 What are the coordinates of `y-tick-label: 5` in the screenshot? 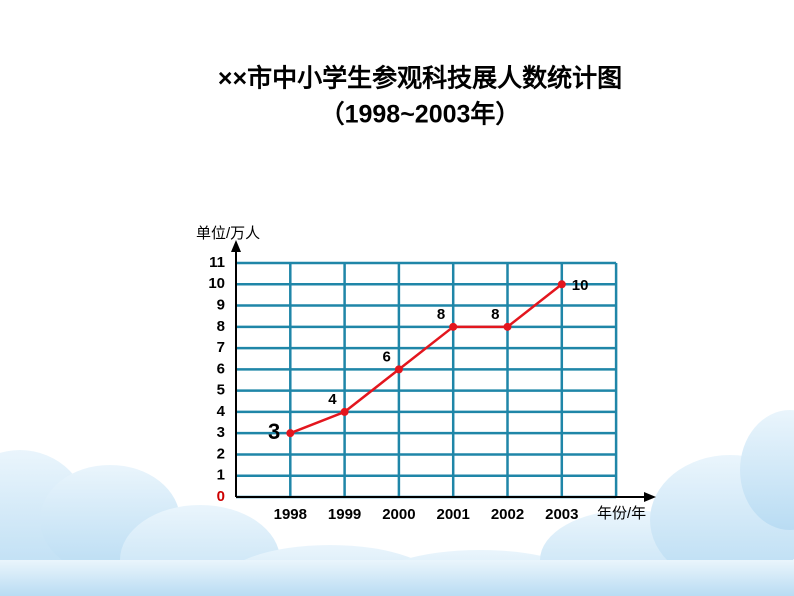 It's located at (221, 390).